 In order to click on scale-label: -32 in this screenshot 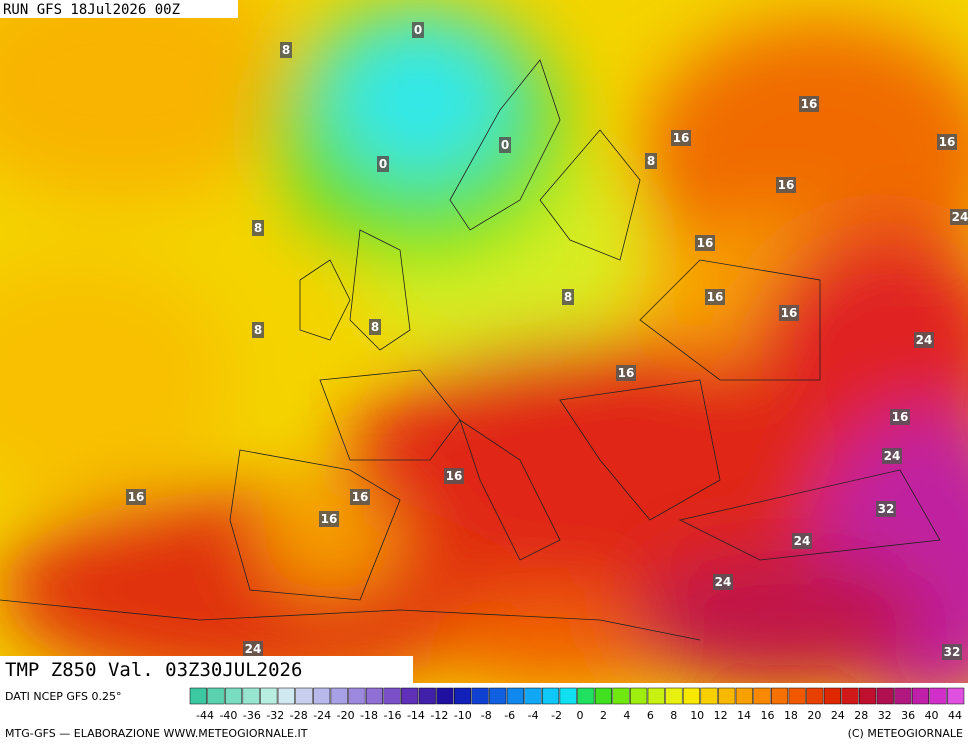, I will do `click(275, 715)`.